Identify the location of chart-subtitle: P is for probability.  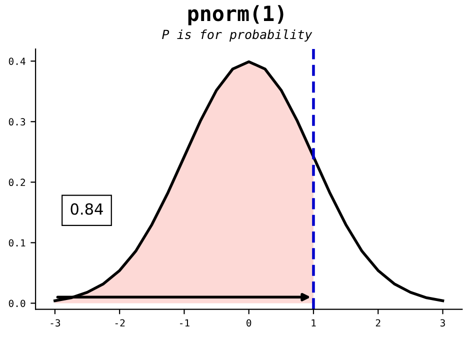
(237, 35).